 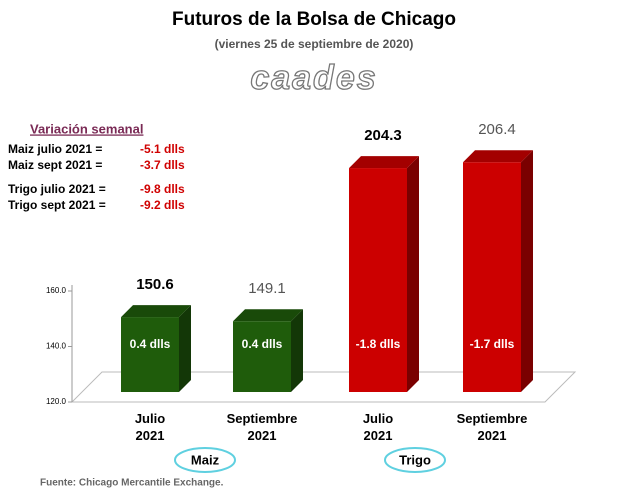 I want to click on note-label: Maiz sept 2021 =, so click(x=55, y=165).